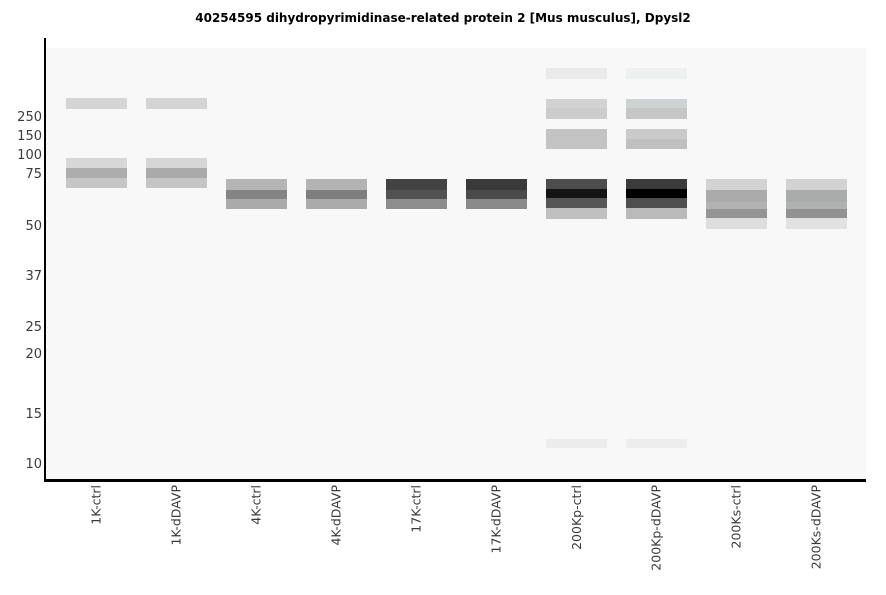 The width and height of the screenshot is (886, 595). I want to click on x-tick-label: 4K-ctrl, so click(256, 505).